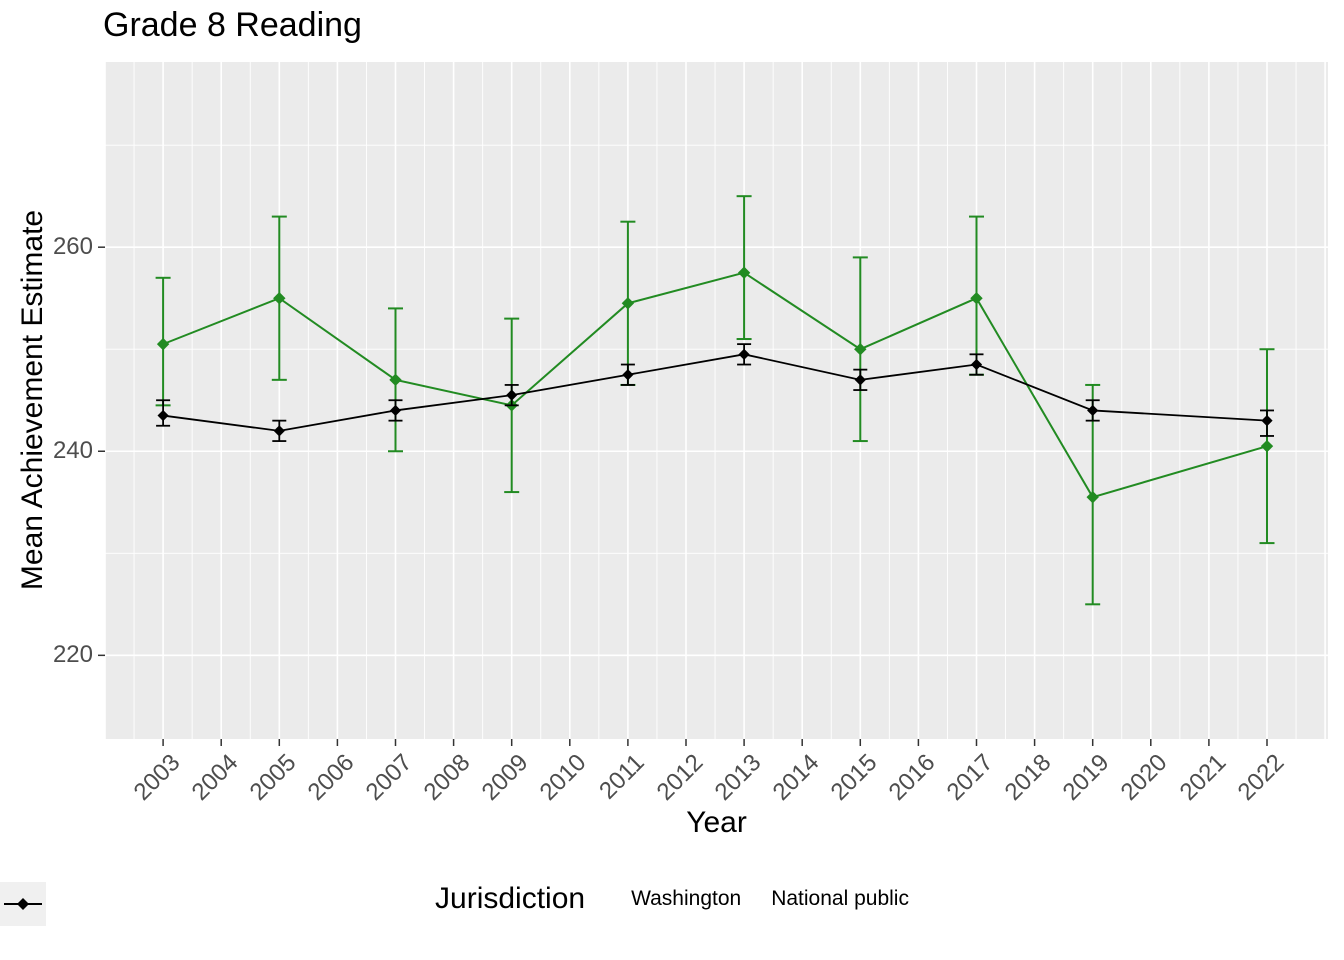  I want to click on national-public-series, so click(715, 392).